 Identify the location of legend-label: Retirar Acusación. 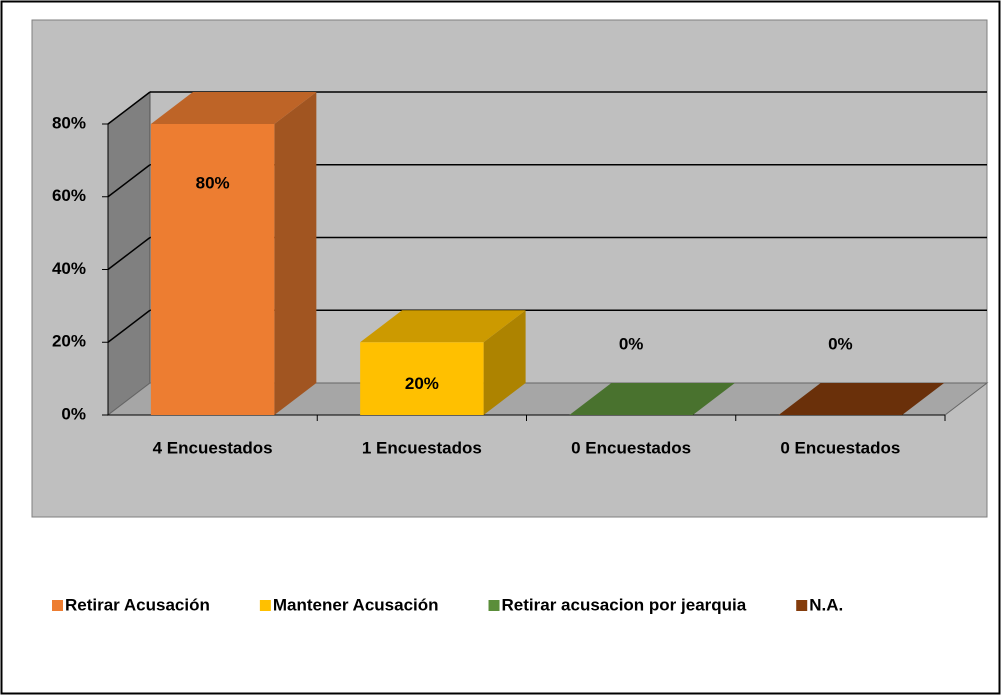
(137, 604).